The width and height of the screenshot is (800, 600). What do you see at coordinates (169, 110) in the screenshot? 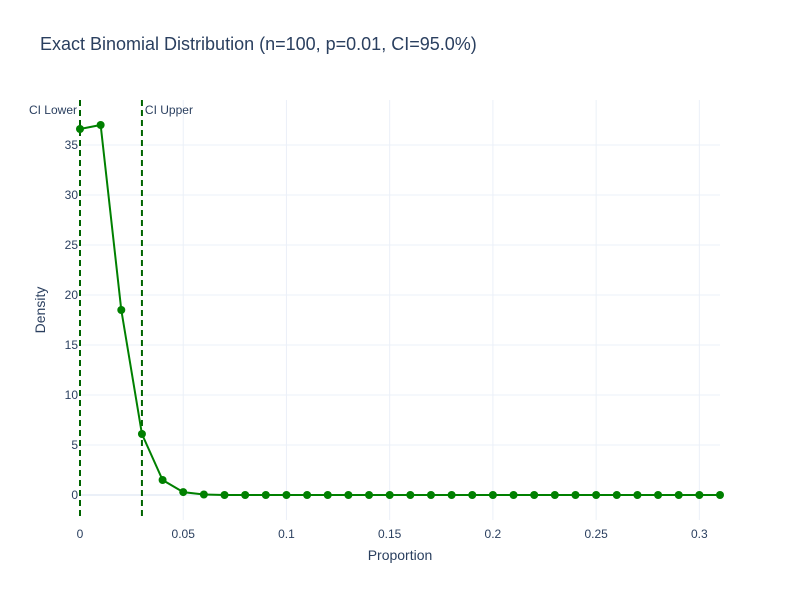
I see `ci-reference-label: CI Upper` at bounding box center [169, 110].